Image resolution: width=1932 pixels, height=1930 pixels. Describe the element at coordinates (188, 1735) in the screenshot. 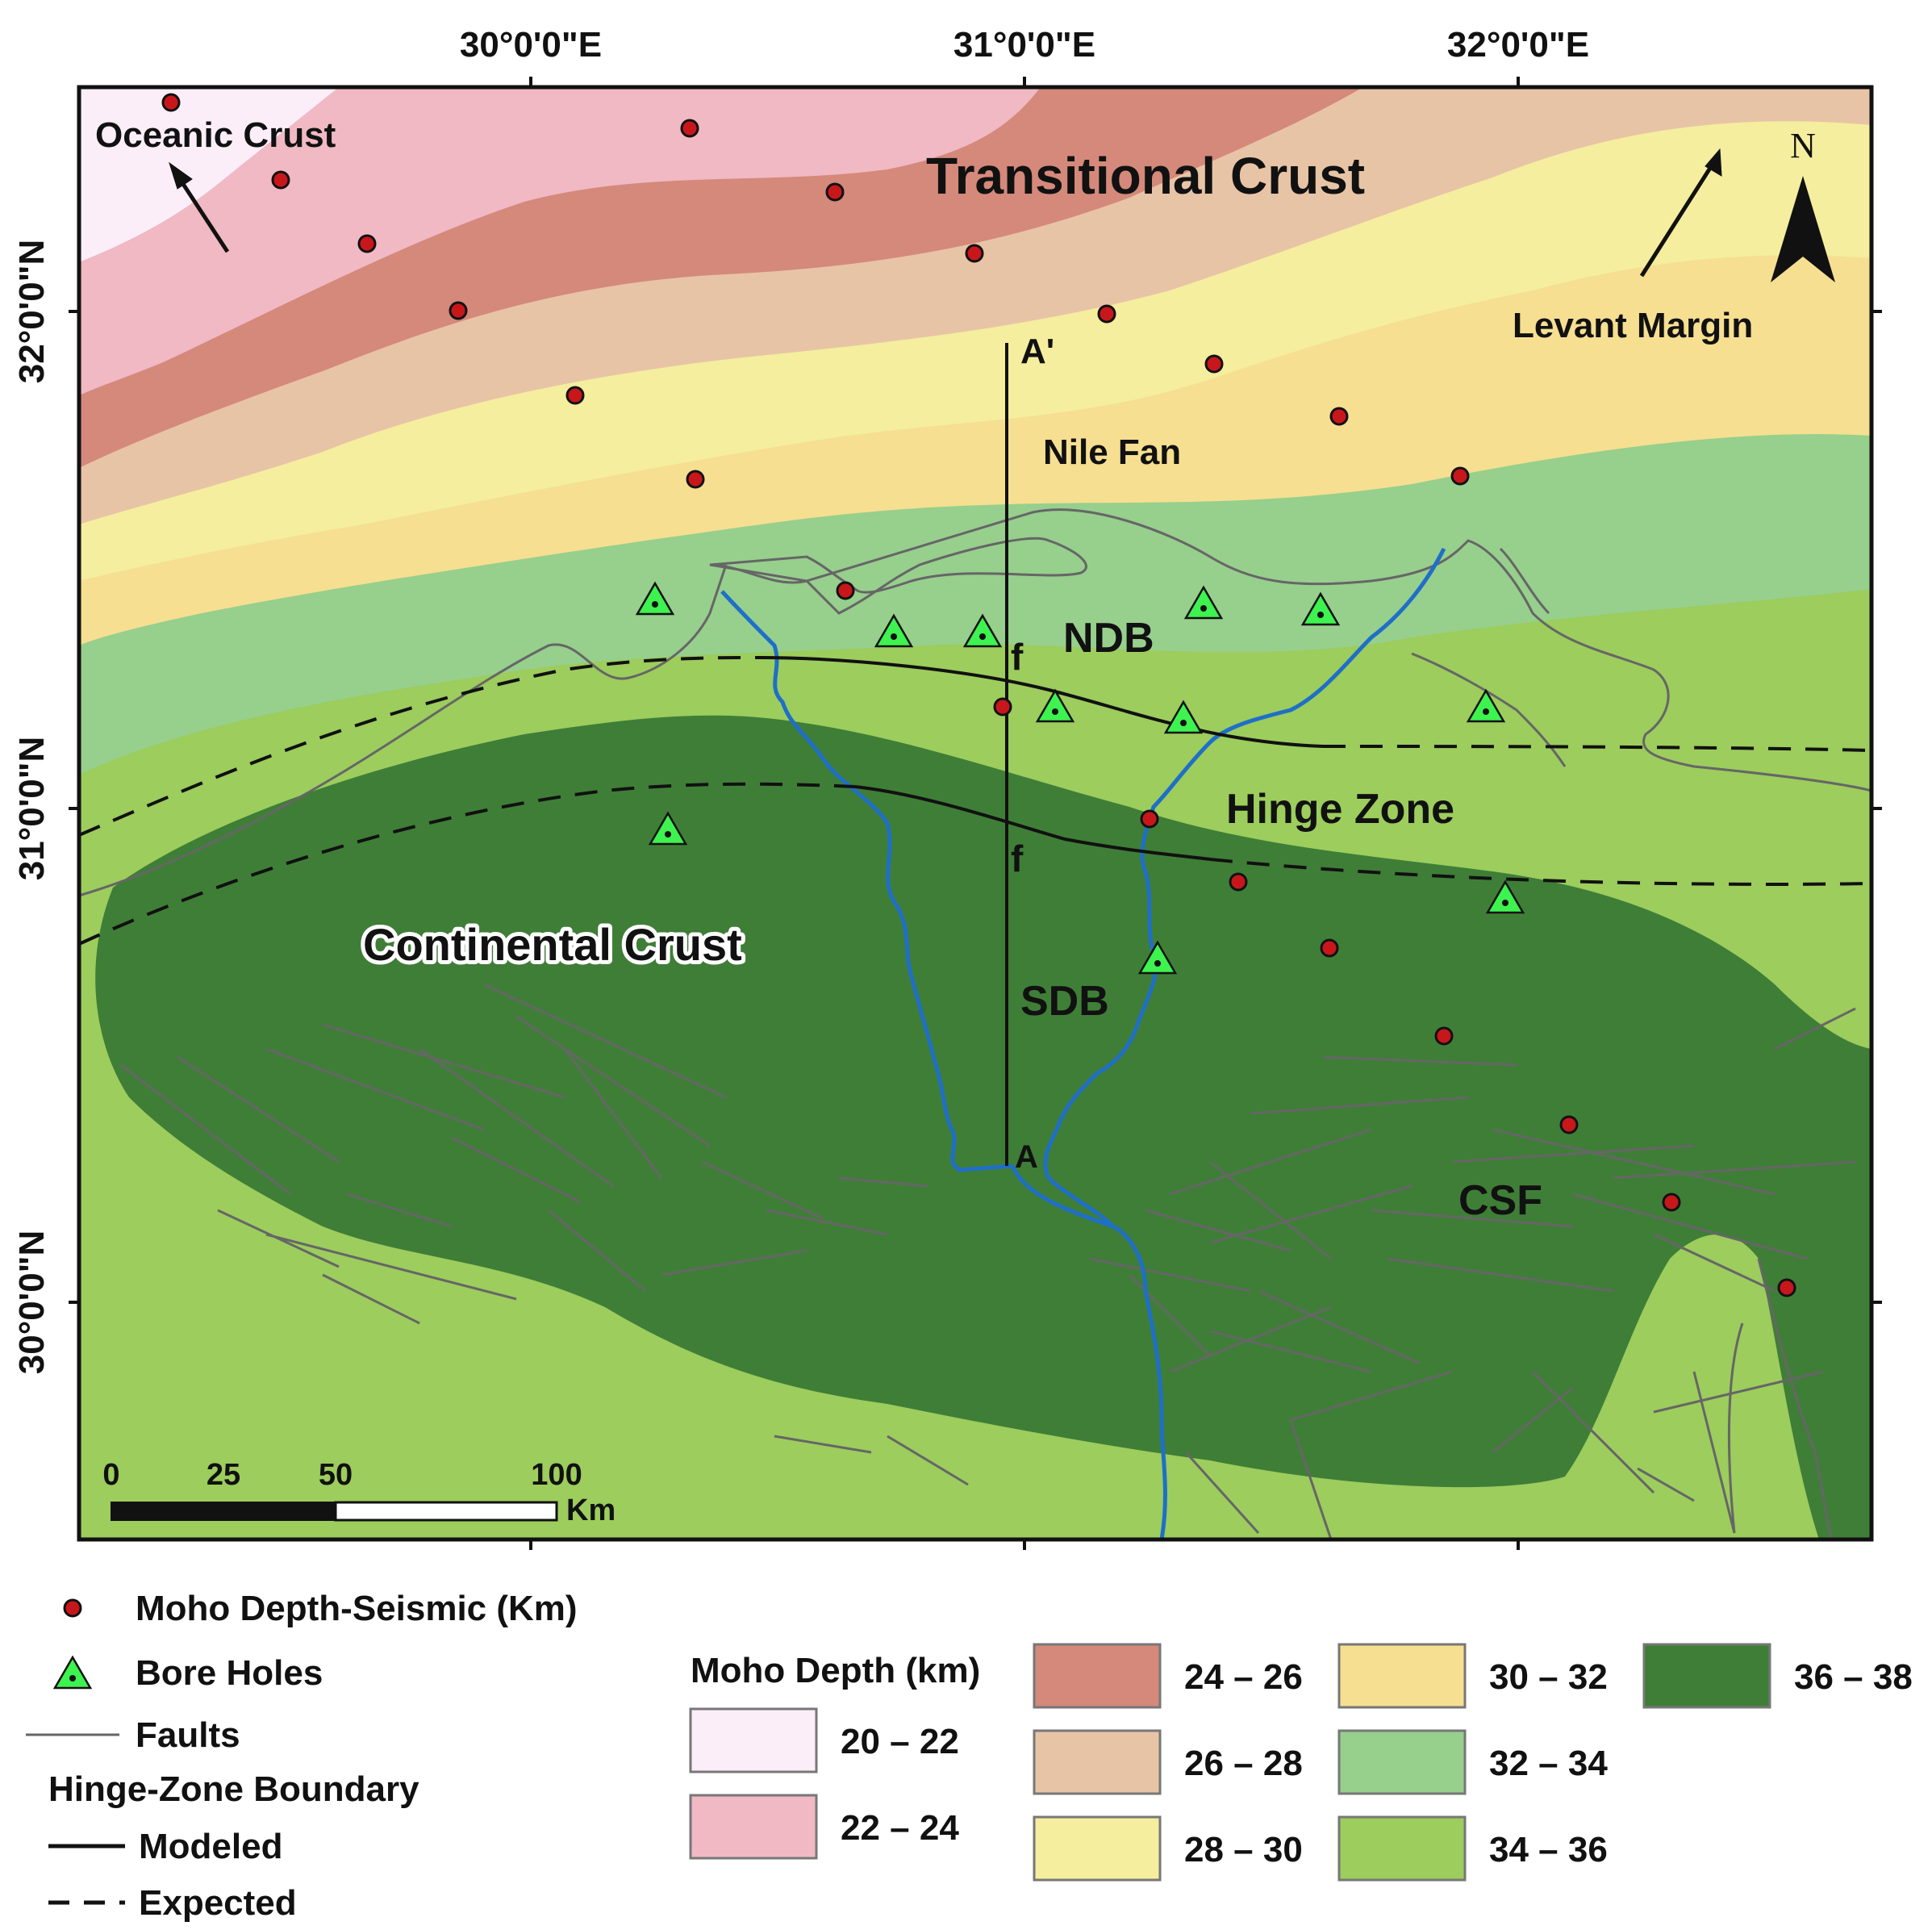

I see `legend-faults: Faults` at that location.